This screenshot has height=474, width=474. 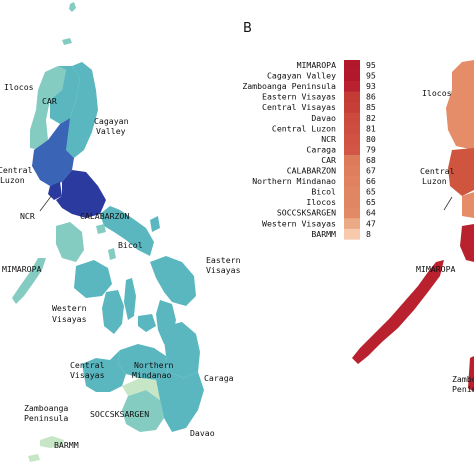 I want to click on map-region-batanes, so click(x=72, y=7).